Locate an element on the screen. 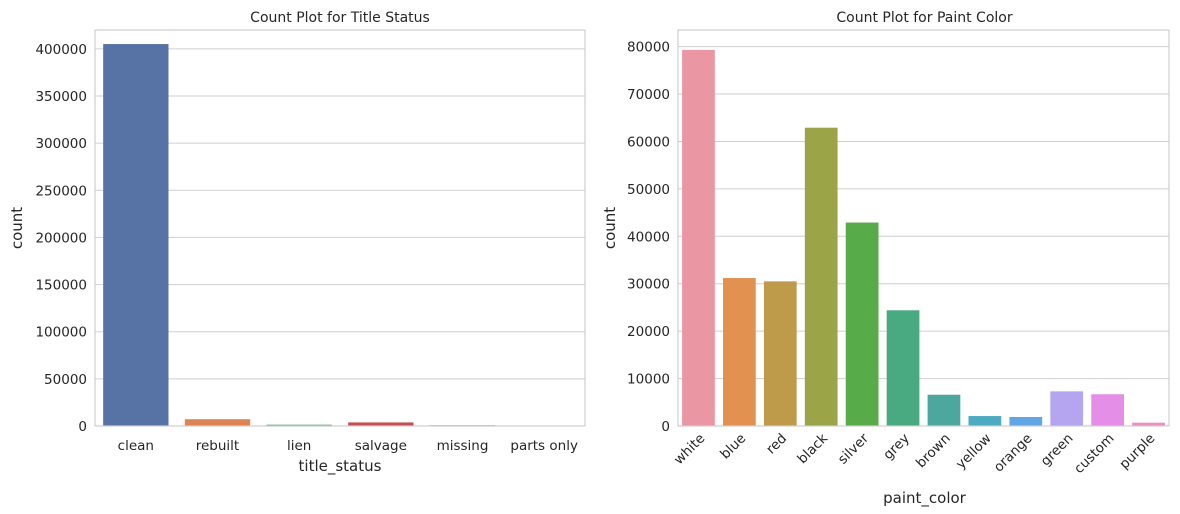  bar-salvage is located at coordinates (381, 424).